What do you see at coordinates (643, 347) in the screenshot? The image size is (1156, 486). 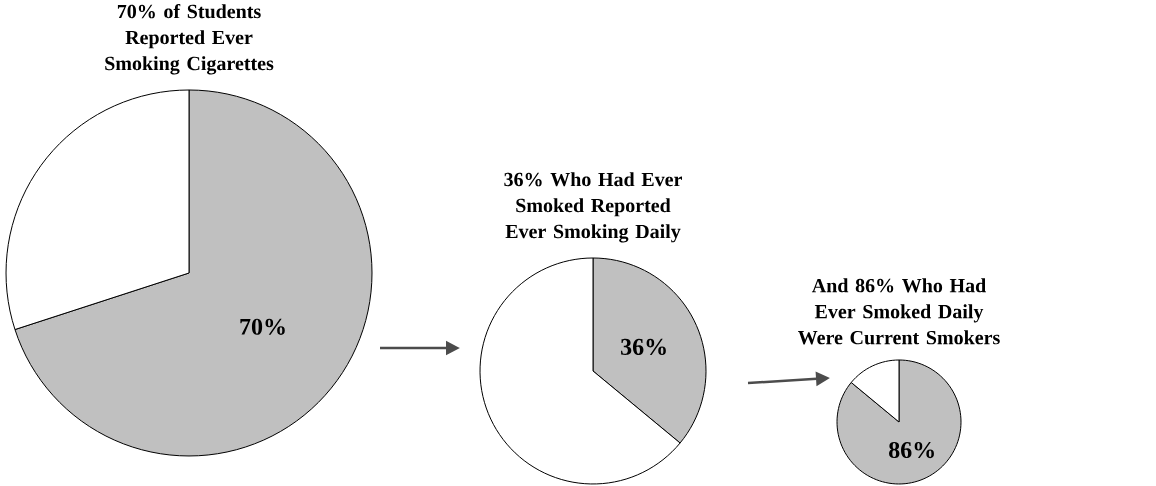 I see `data-label: 36%` at bounding box center [643, 347].